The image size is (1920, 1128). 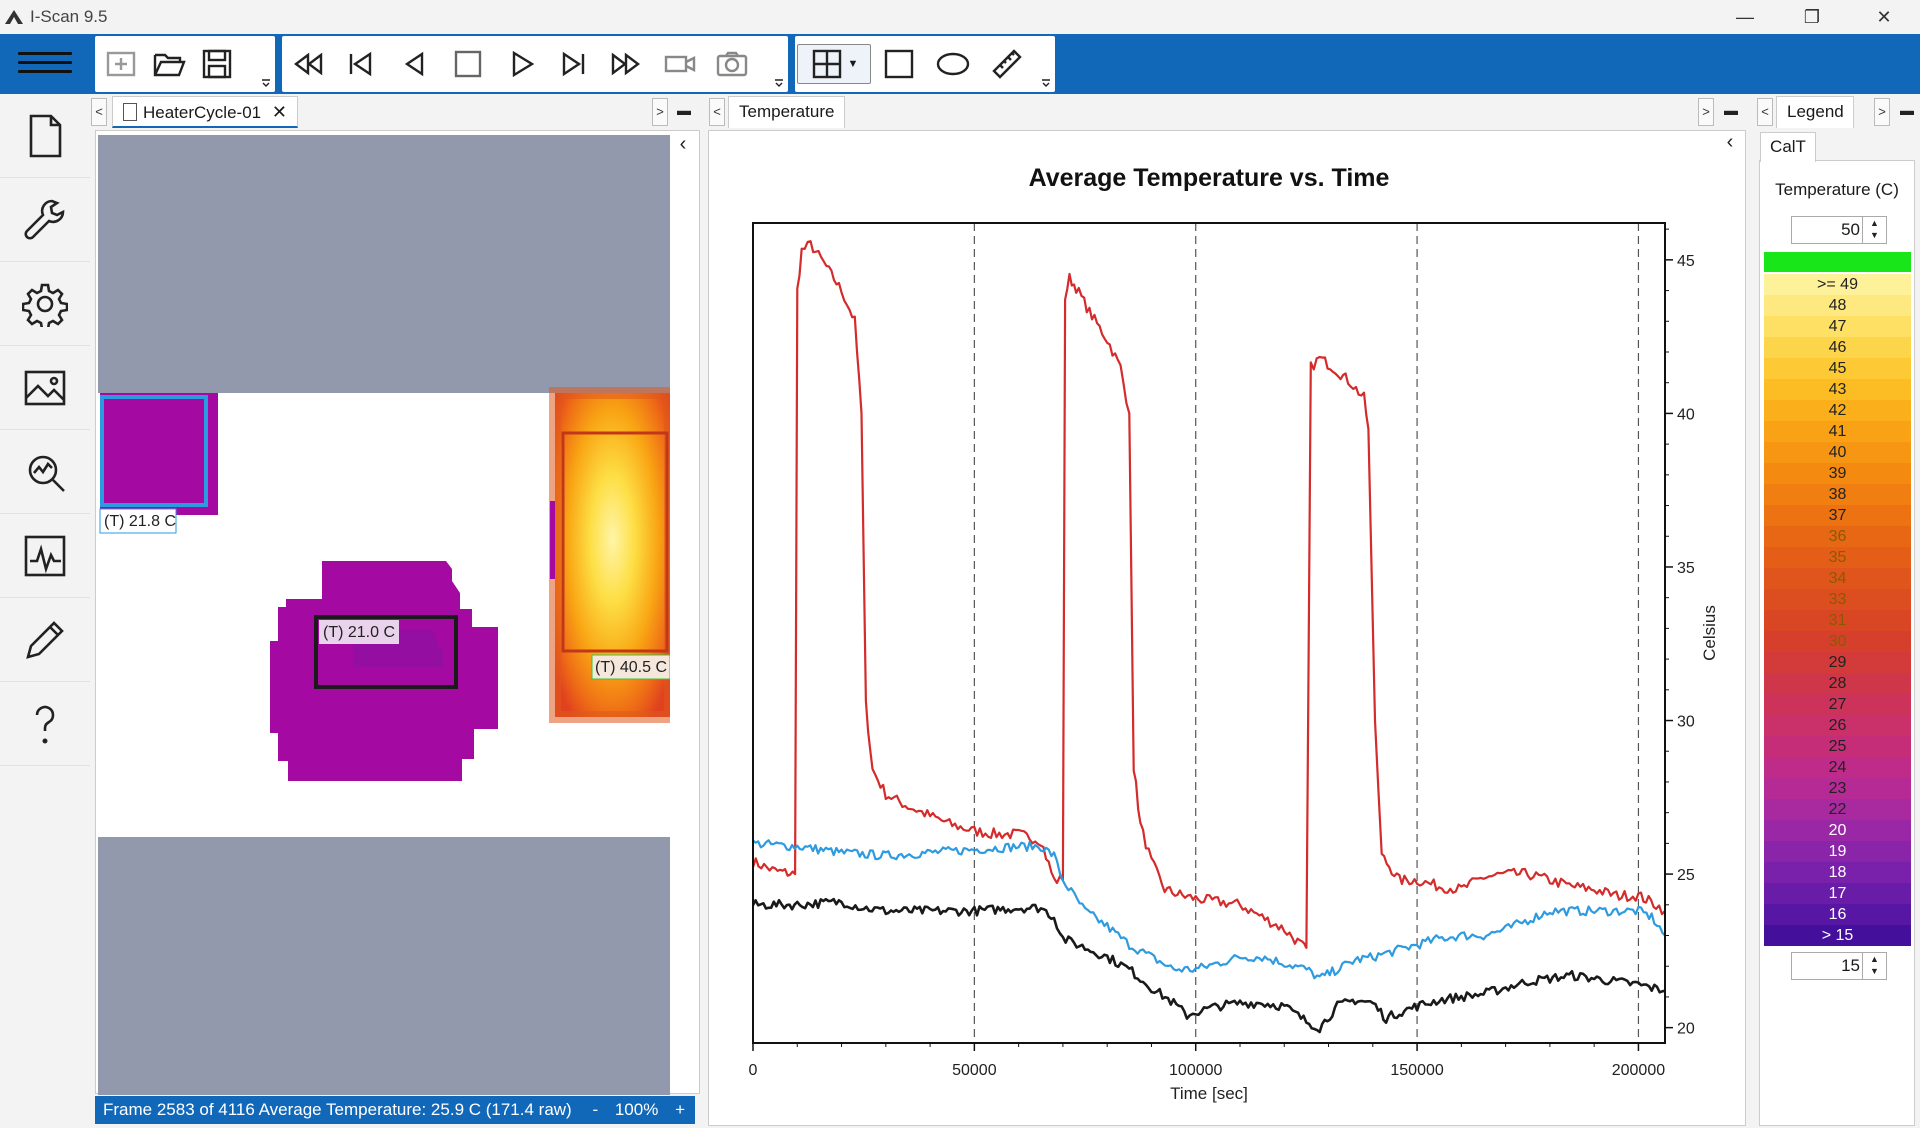 What do you see at coordinates (1837, 830) in the screenshot?
I see `legend-row: 20` at bounding box center [1837, 830].